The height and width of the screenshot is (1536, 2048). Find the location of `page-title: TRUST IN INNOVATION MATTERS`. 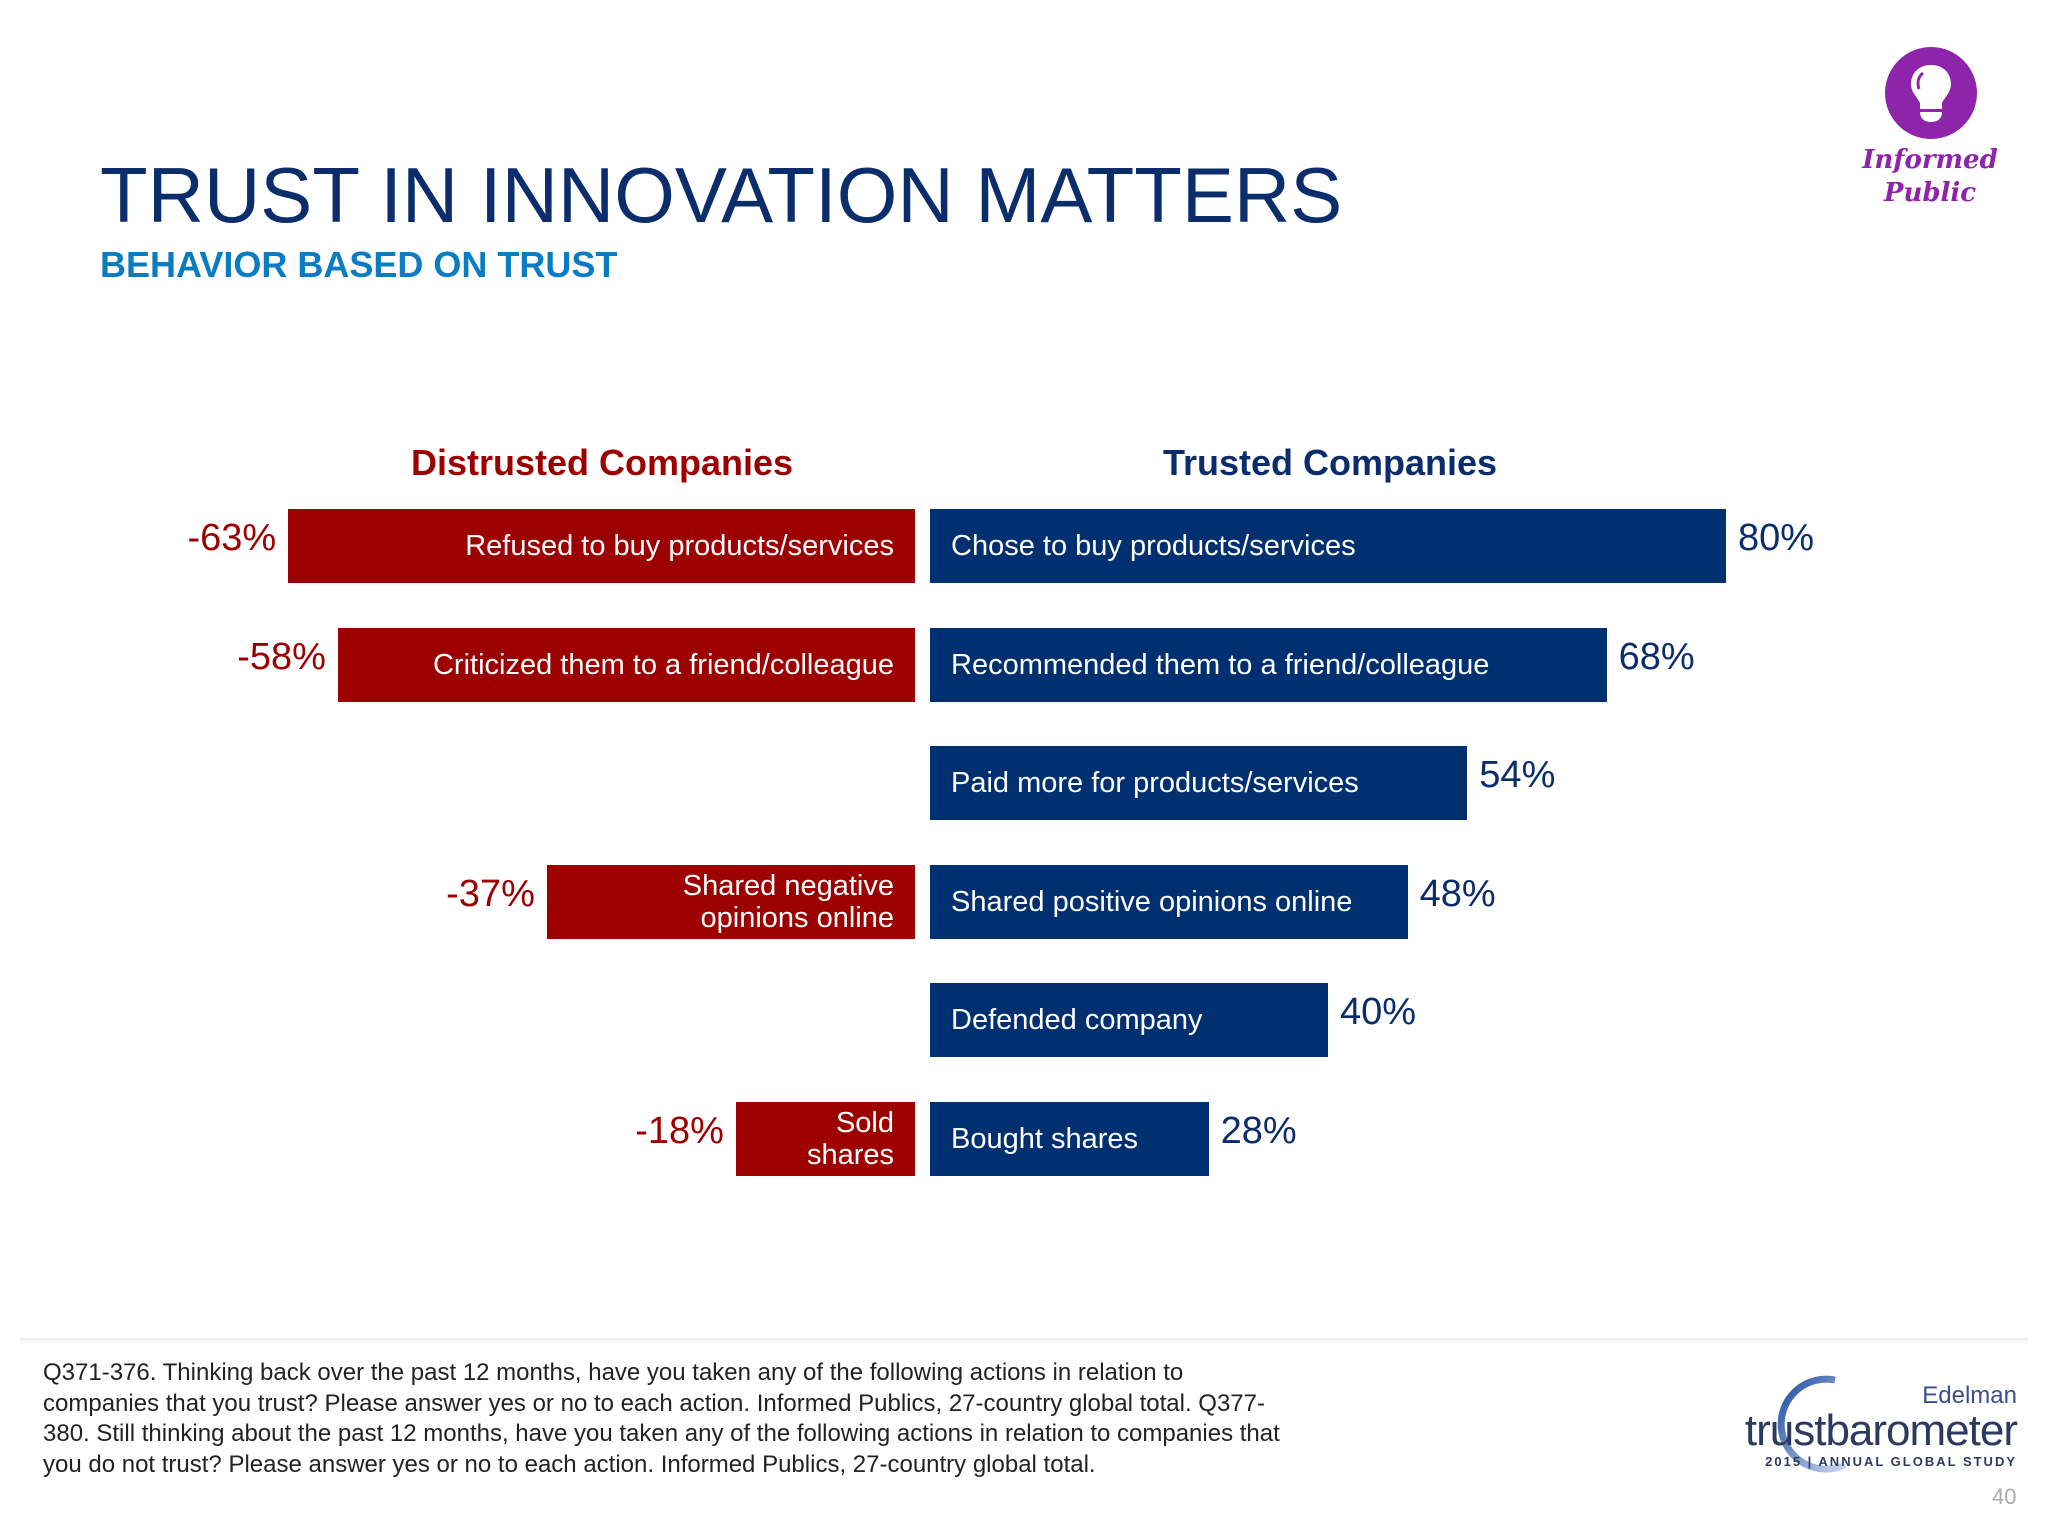

page-title: TRUST IN INNOVATION MATTERS is located at coordinates (721, 195).